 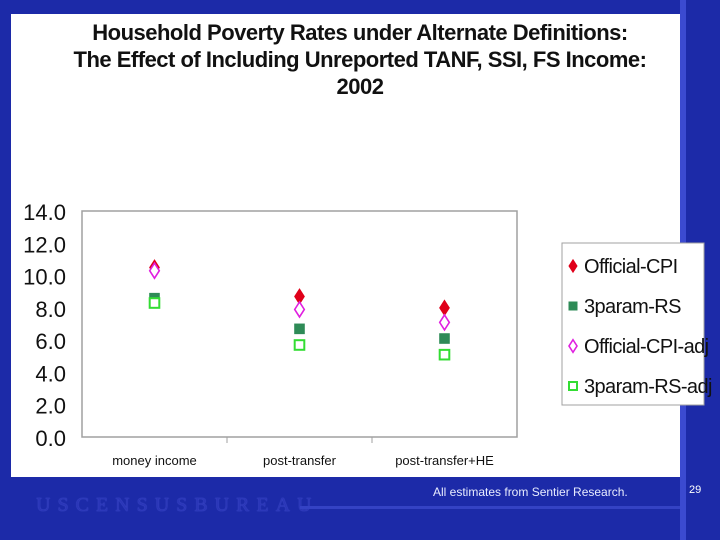 I want to click on x-category-label: money income, so click(x=154, y=460).